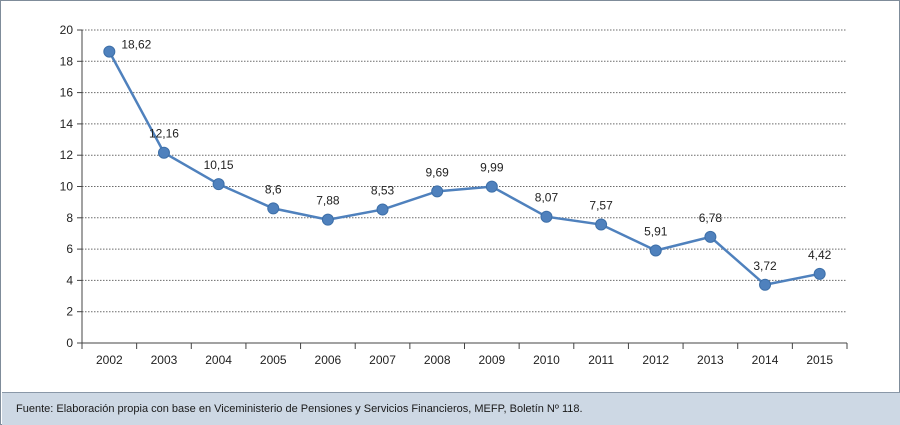 Image resolution: width=900 pixels, height=425 pixels. Describe the element at coordinates (67, 124) in the screenshot. I see `y-tick-label: 14` at that location.